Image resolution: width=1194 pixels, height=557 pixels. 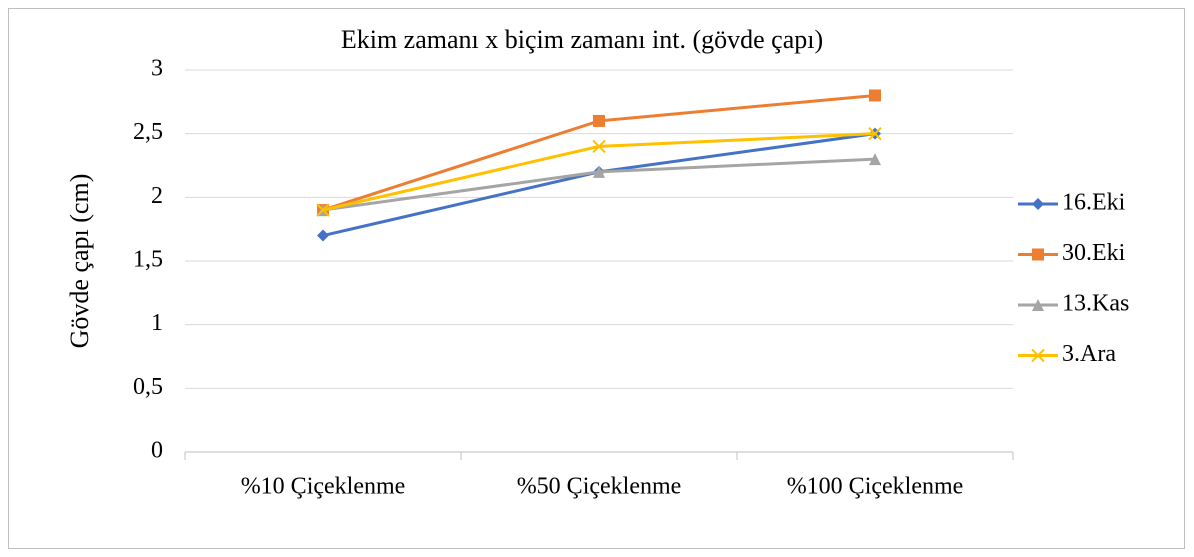 I want to click on y-tick-label: 2, so click(x=157, y=196).